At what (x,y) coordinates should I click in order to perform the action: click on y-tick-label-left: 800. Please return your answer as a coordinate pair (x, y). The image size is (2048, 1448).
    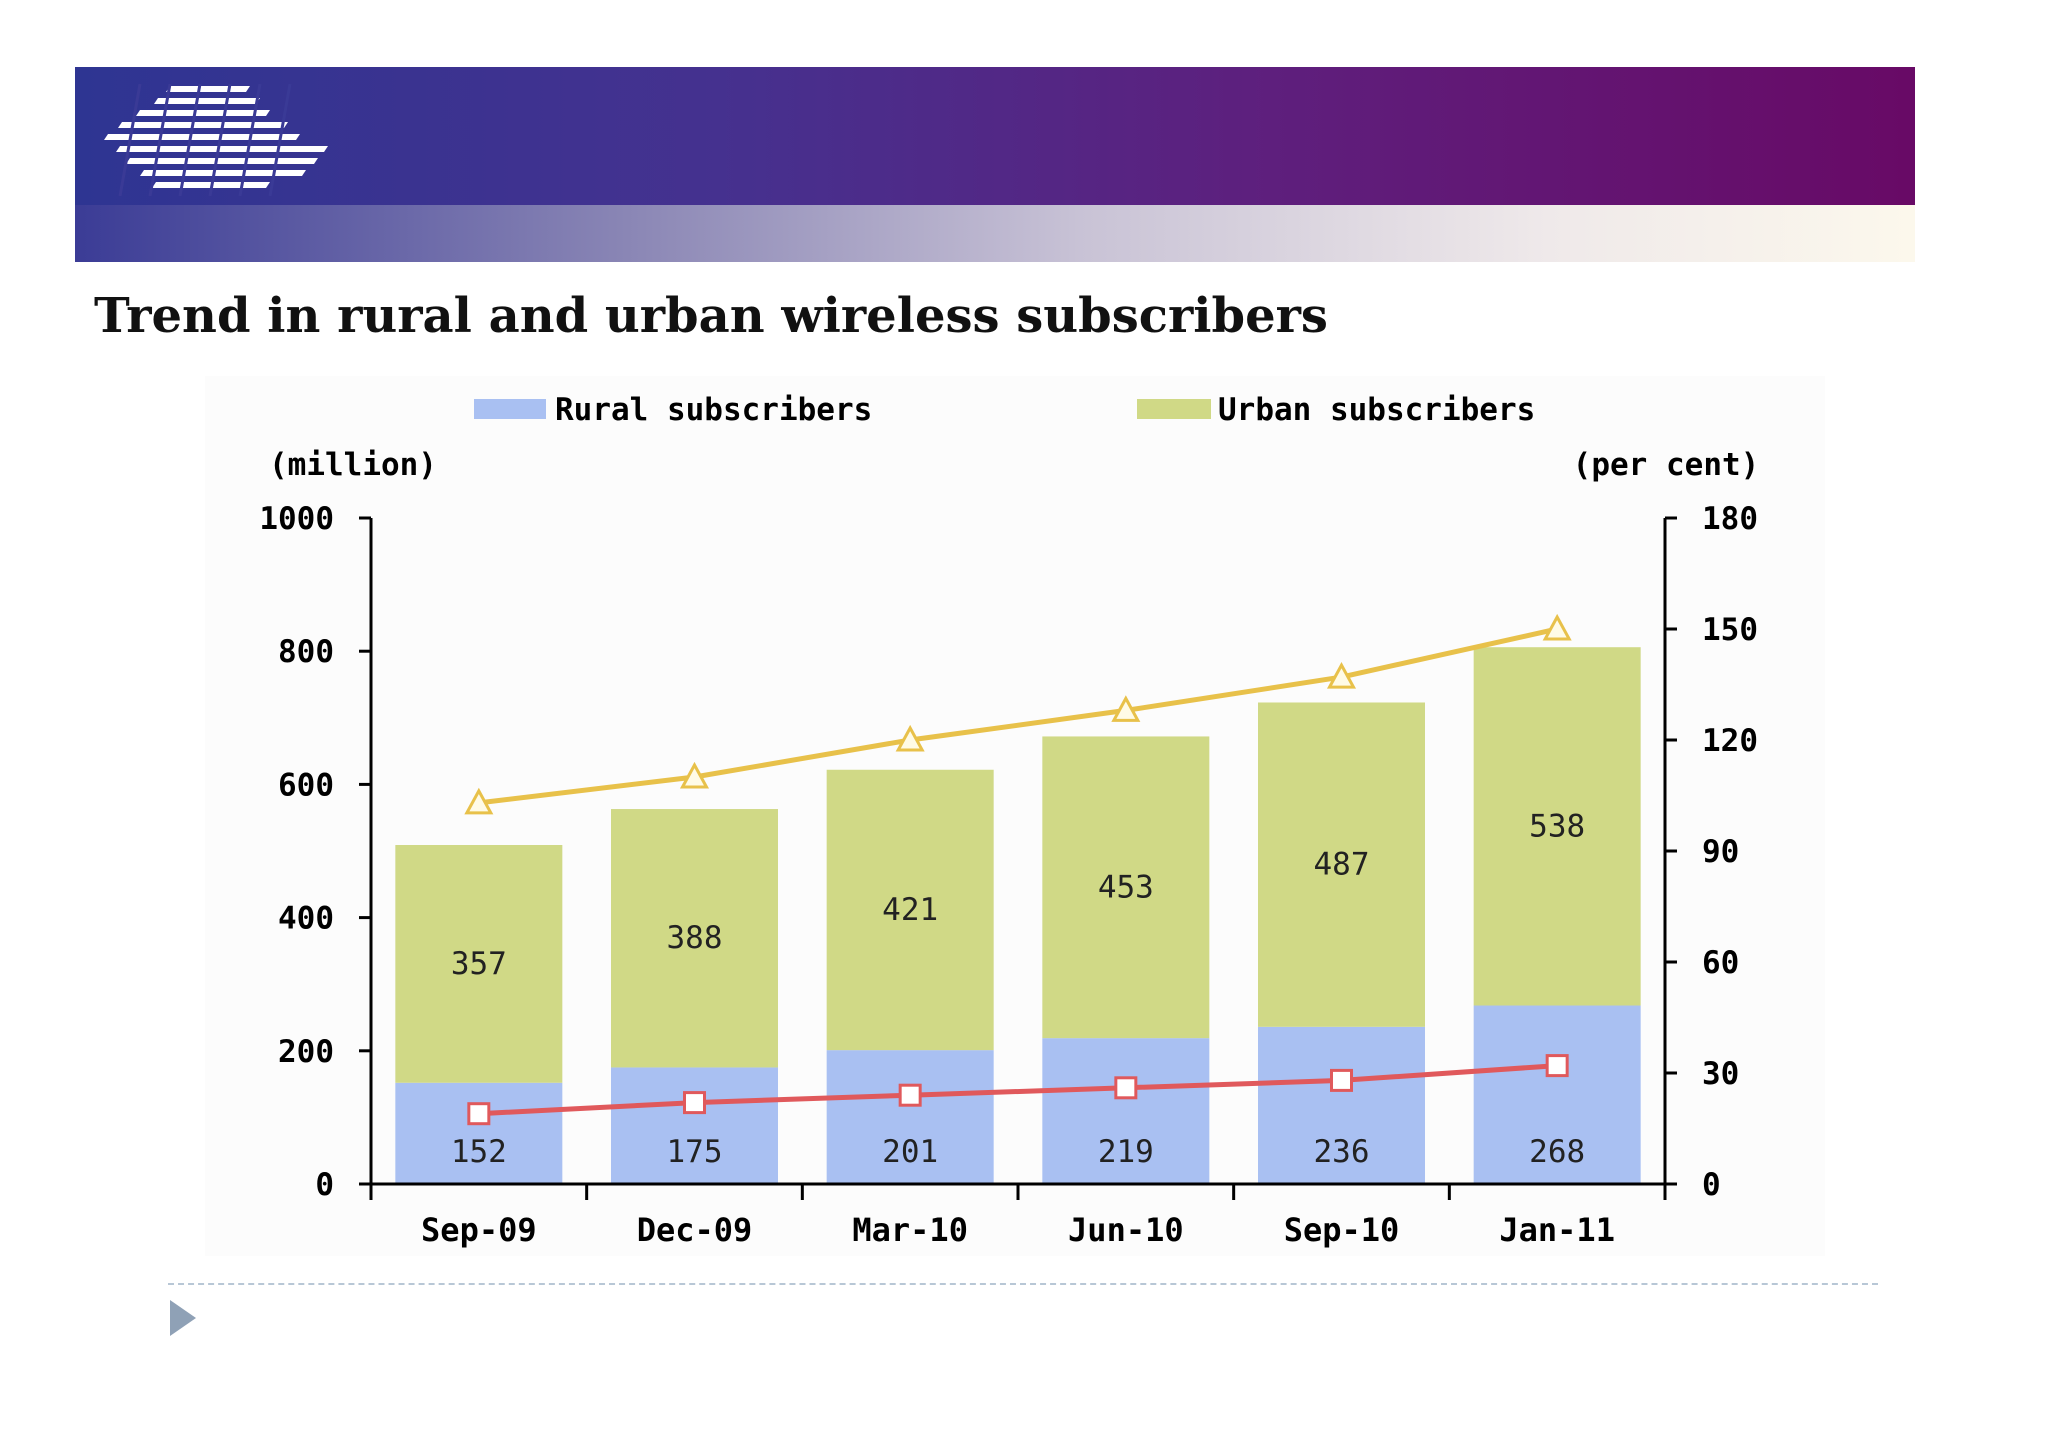
    Looking at the image, I should click on (306, 652).